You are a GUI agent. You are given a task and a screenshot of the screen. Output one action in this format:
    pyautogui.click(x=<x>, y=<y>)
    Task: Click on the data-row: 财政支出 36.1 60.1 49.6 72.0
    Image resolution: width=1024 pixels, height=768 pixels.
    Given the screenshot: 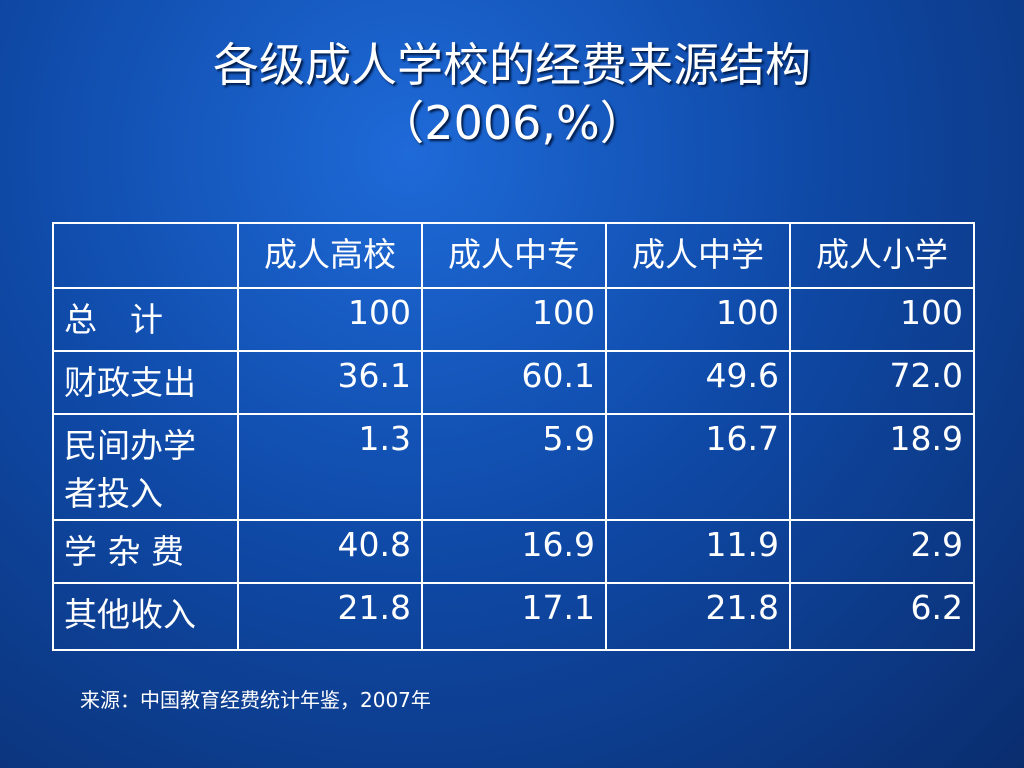 What is the action you would take?
    pyautogui.click(x=513, y=382)
    